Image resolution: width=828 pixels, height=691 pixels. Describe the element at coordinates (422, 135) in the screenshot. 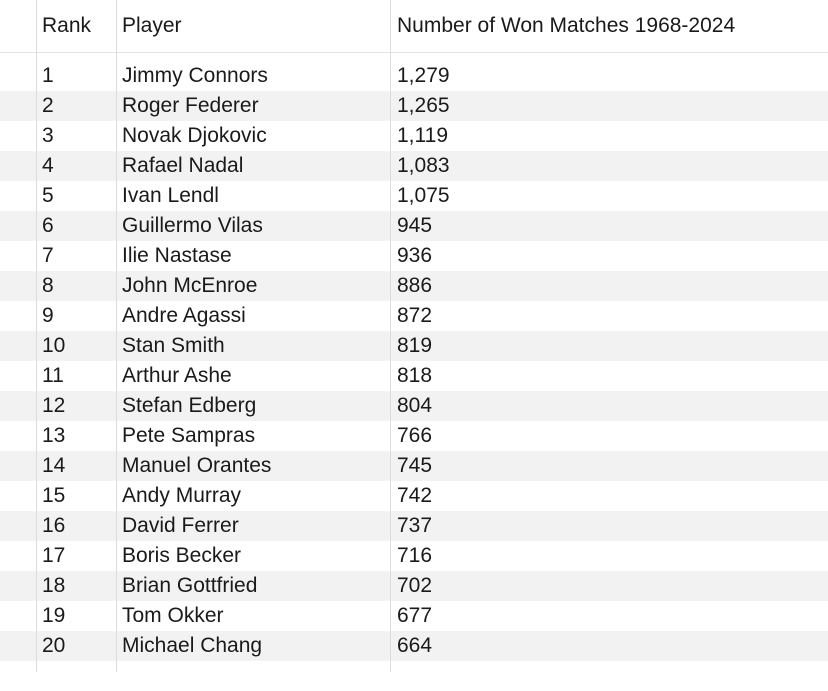

I see `won-matches-cell: 1,119` at that location.